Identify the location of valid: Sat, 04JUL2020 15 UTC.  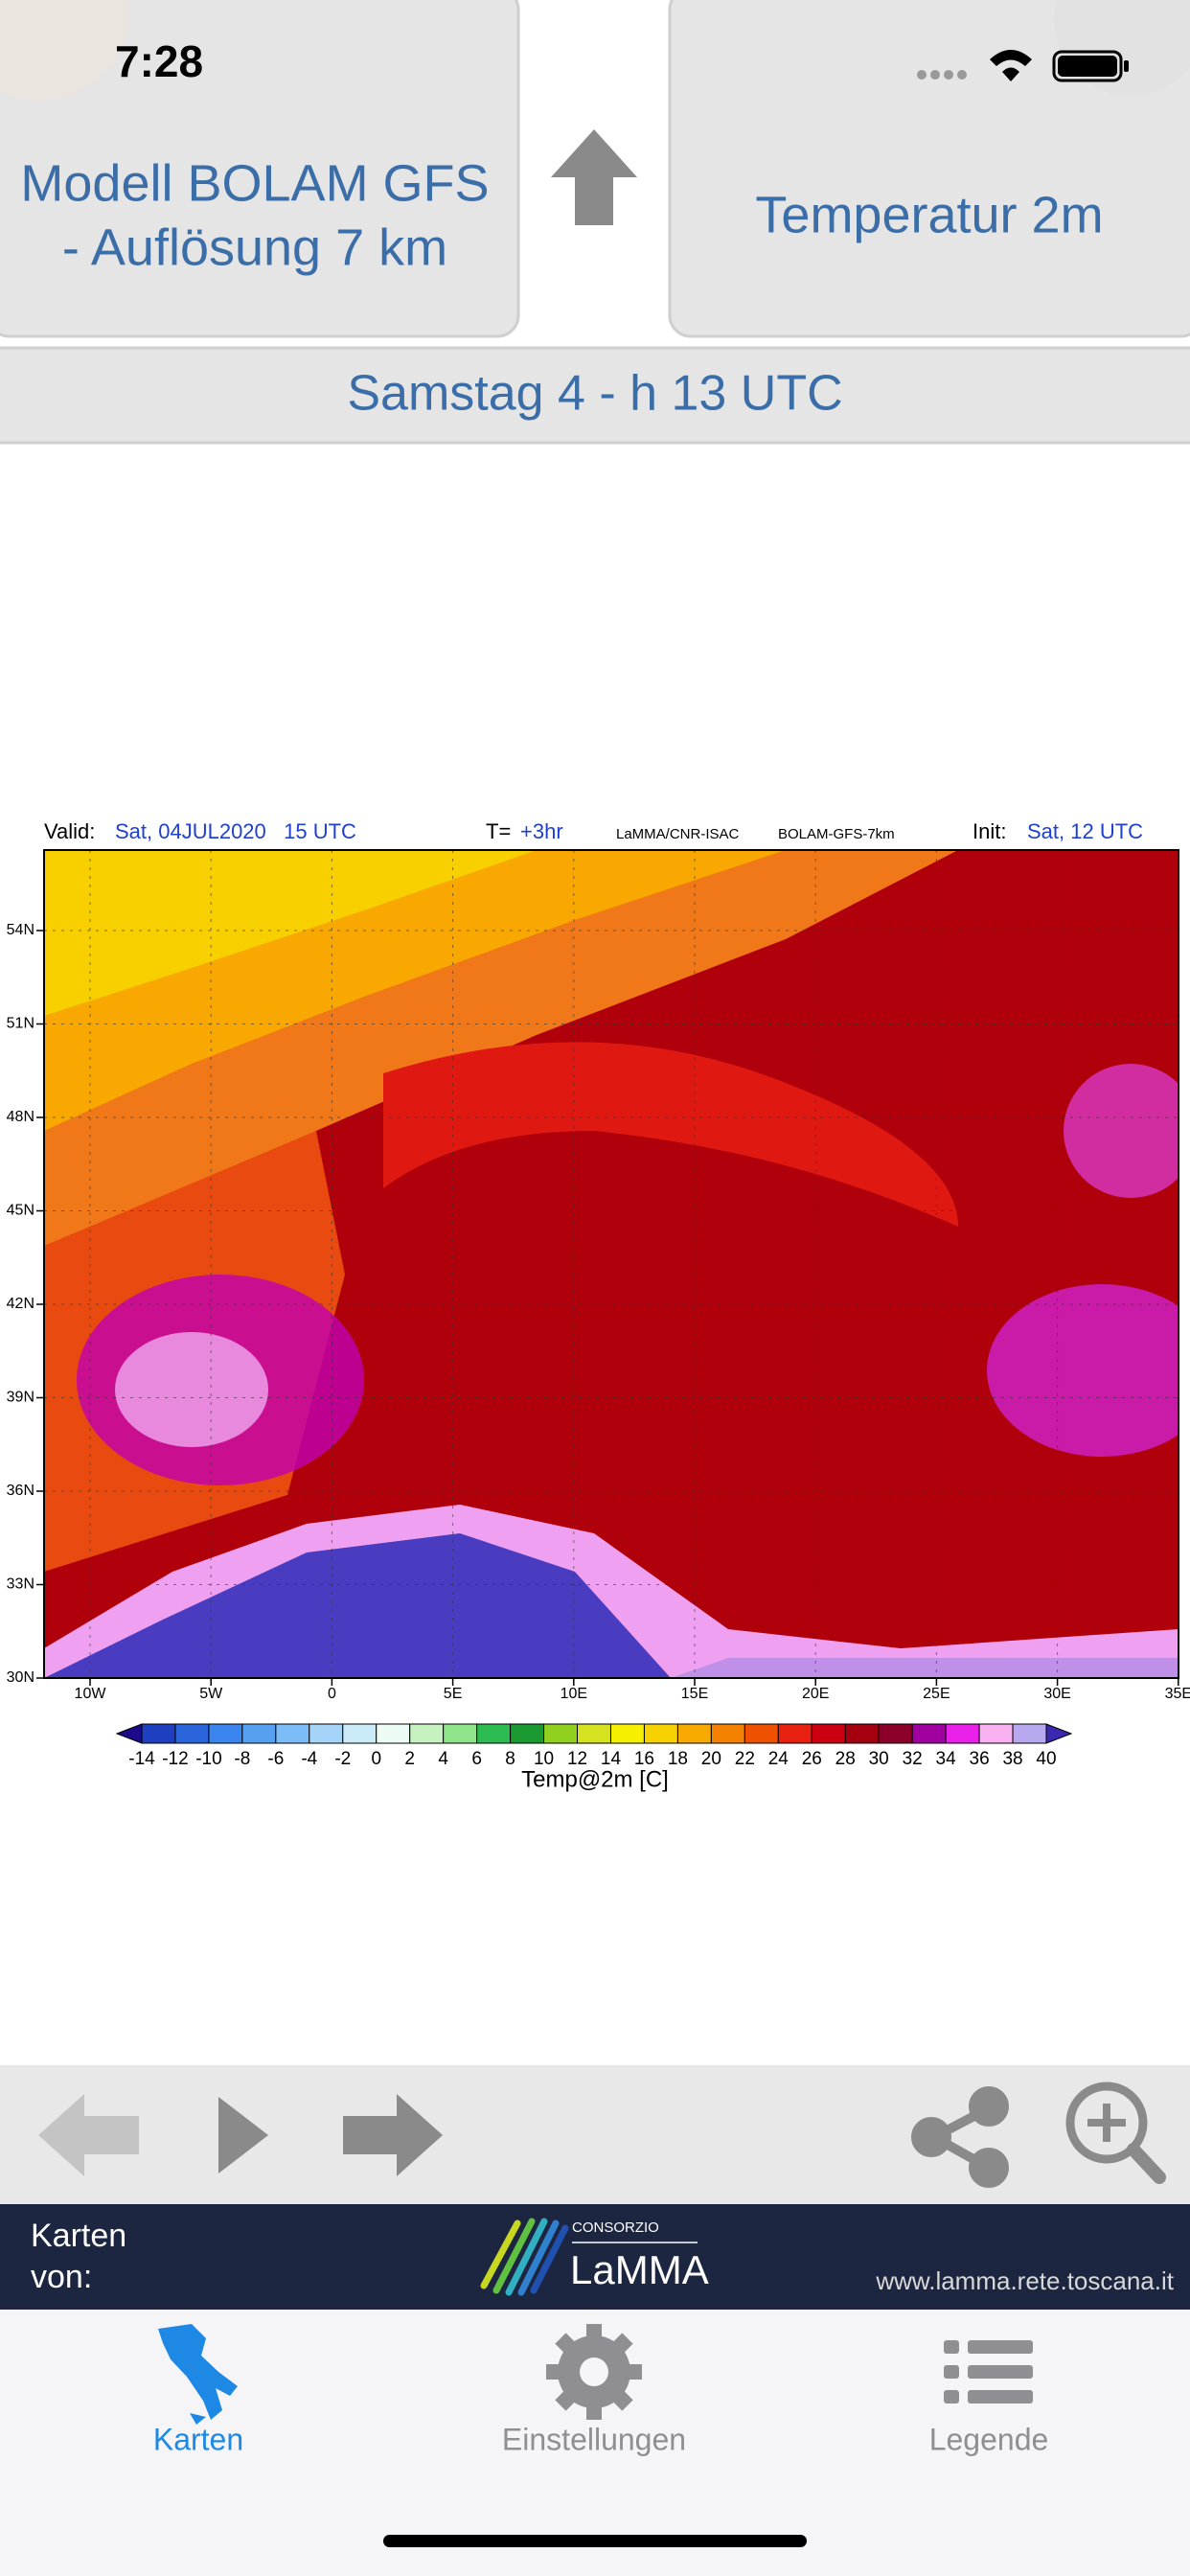
(236, 831).